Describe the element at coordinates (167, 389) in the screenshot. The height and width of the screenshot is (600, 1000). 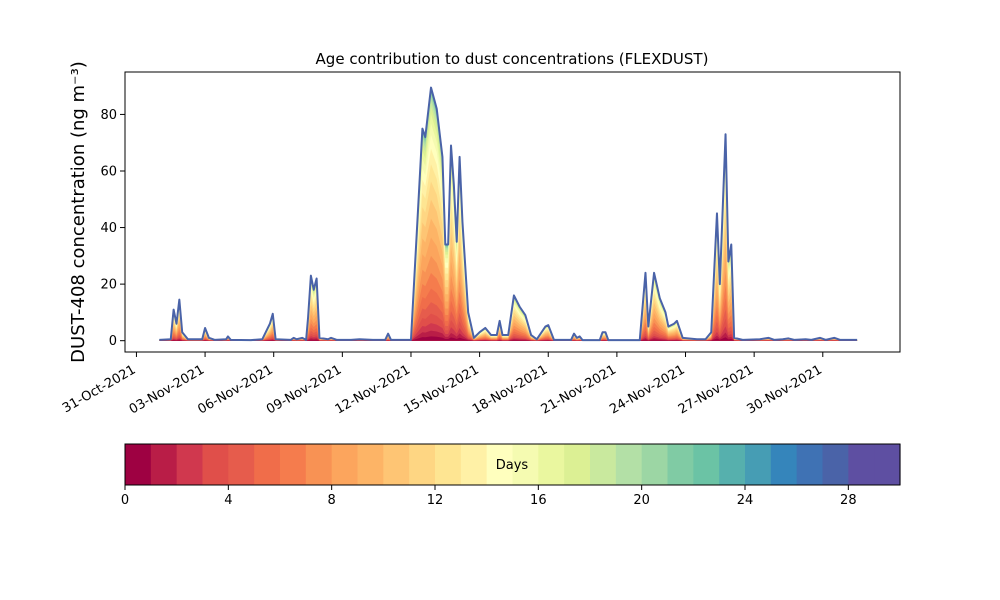
I see `x-tick-label: 03-Nov-2021` at that location.